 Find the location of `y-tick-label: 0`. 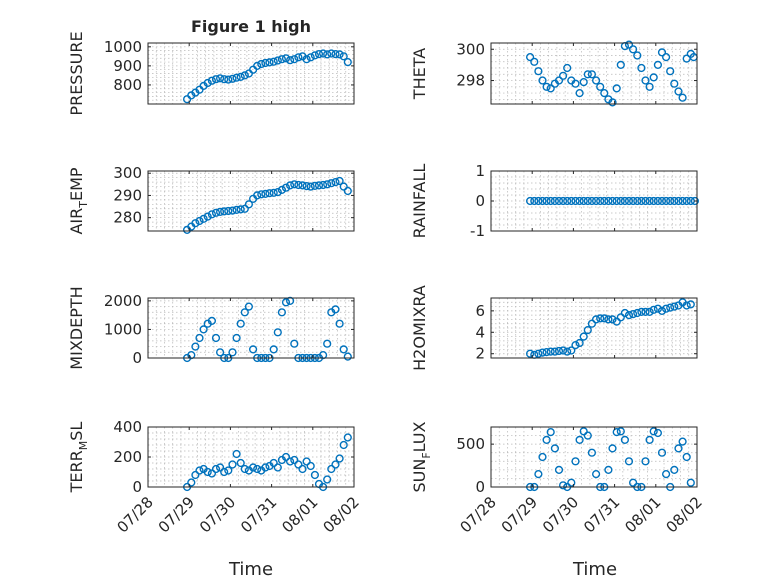

y-tick-label: 0 is located at coordinates (137, 487).